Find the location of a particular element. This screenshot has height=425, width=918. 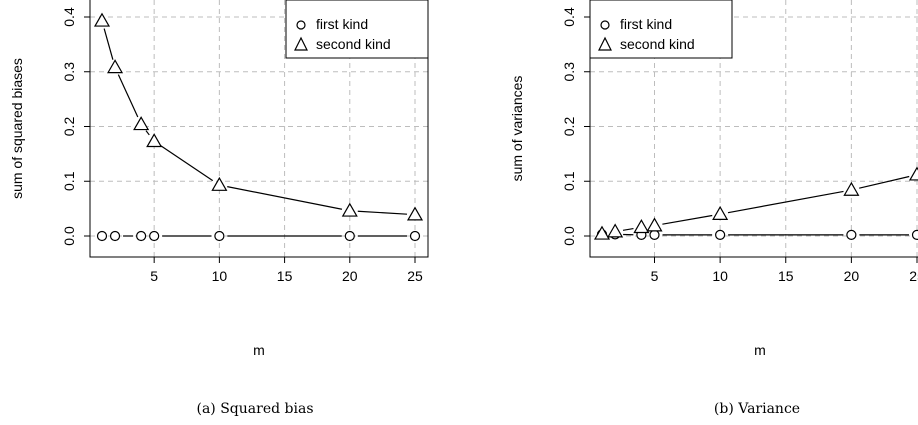

series-circle is located at coordinates (258, 236).